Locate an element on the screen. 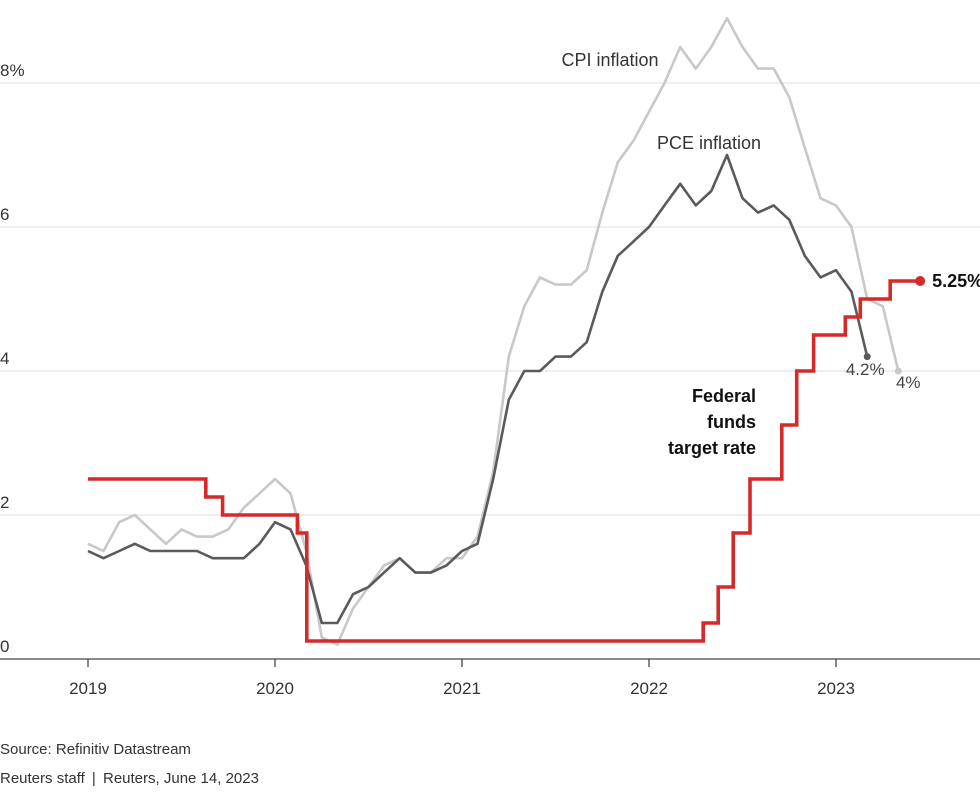 The image size is (980, 793). fed-funds-end-label: 5.25% is located at coordinates (956, 281).